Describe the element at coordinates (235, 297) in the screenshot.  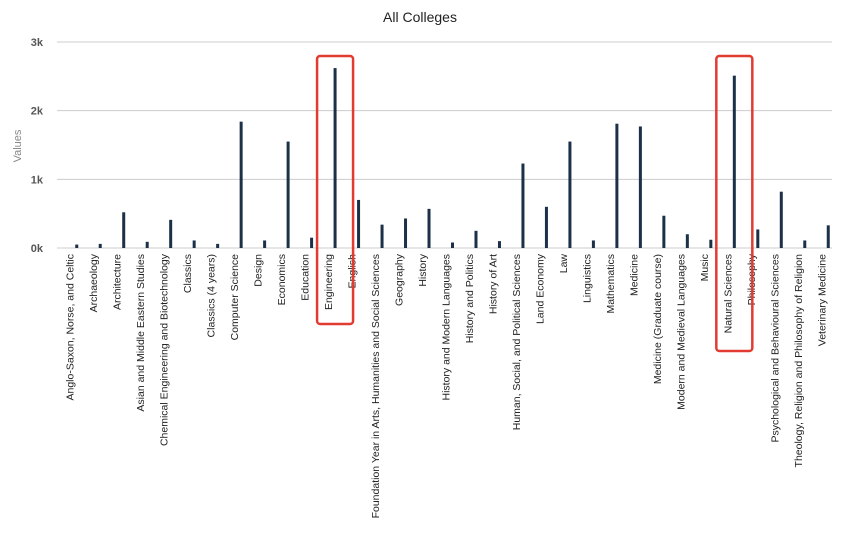
I see `x-tick-label: Computer Science` at that location.